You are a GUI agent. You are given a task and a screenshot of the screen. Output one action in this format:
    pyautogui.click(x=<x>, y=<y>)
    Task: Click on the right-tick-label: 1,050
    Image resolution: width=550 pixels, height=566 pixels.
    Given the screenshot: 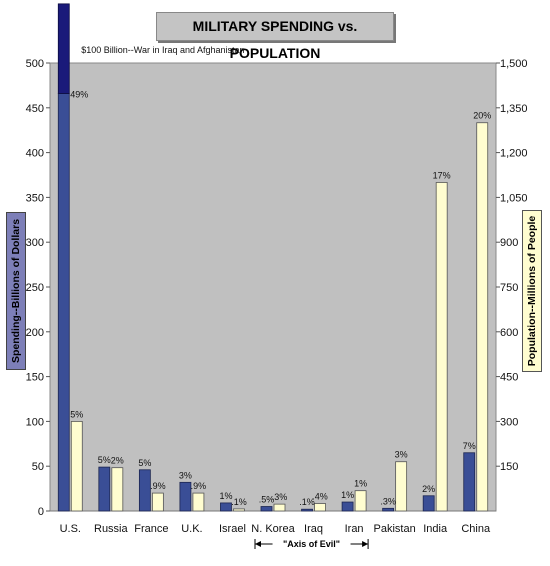 What is the action you would take?
    pyautogui.click(x=514, y=198)
    